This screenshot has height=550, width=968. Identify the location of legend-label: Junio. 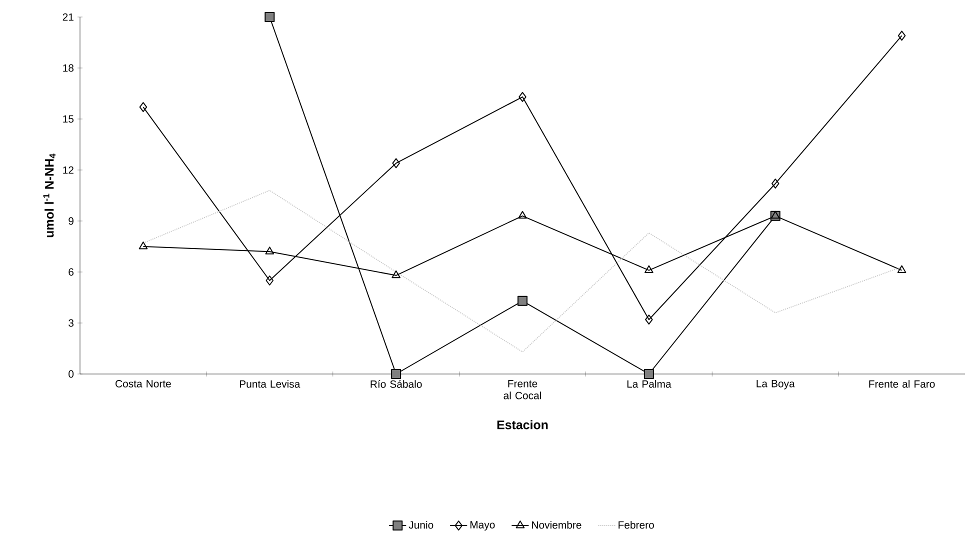
(421, 524).